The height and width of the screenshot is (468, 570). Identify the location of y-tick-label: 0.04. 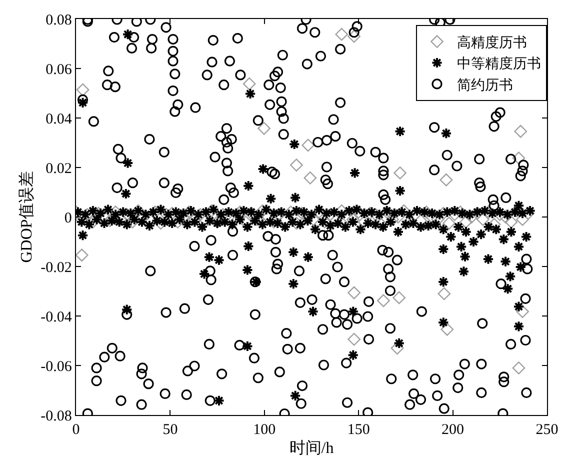
(59, 119).